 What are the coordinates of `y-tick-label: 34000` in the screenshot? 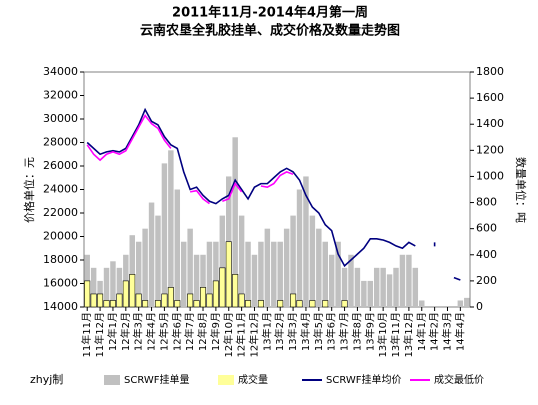 It's located at (60, 71).